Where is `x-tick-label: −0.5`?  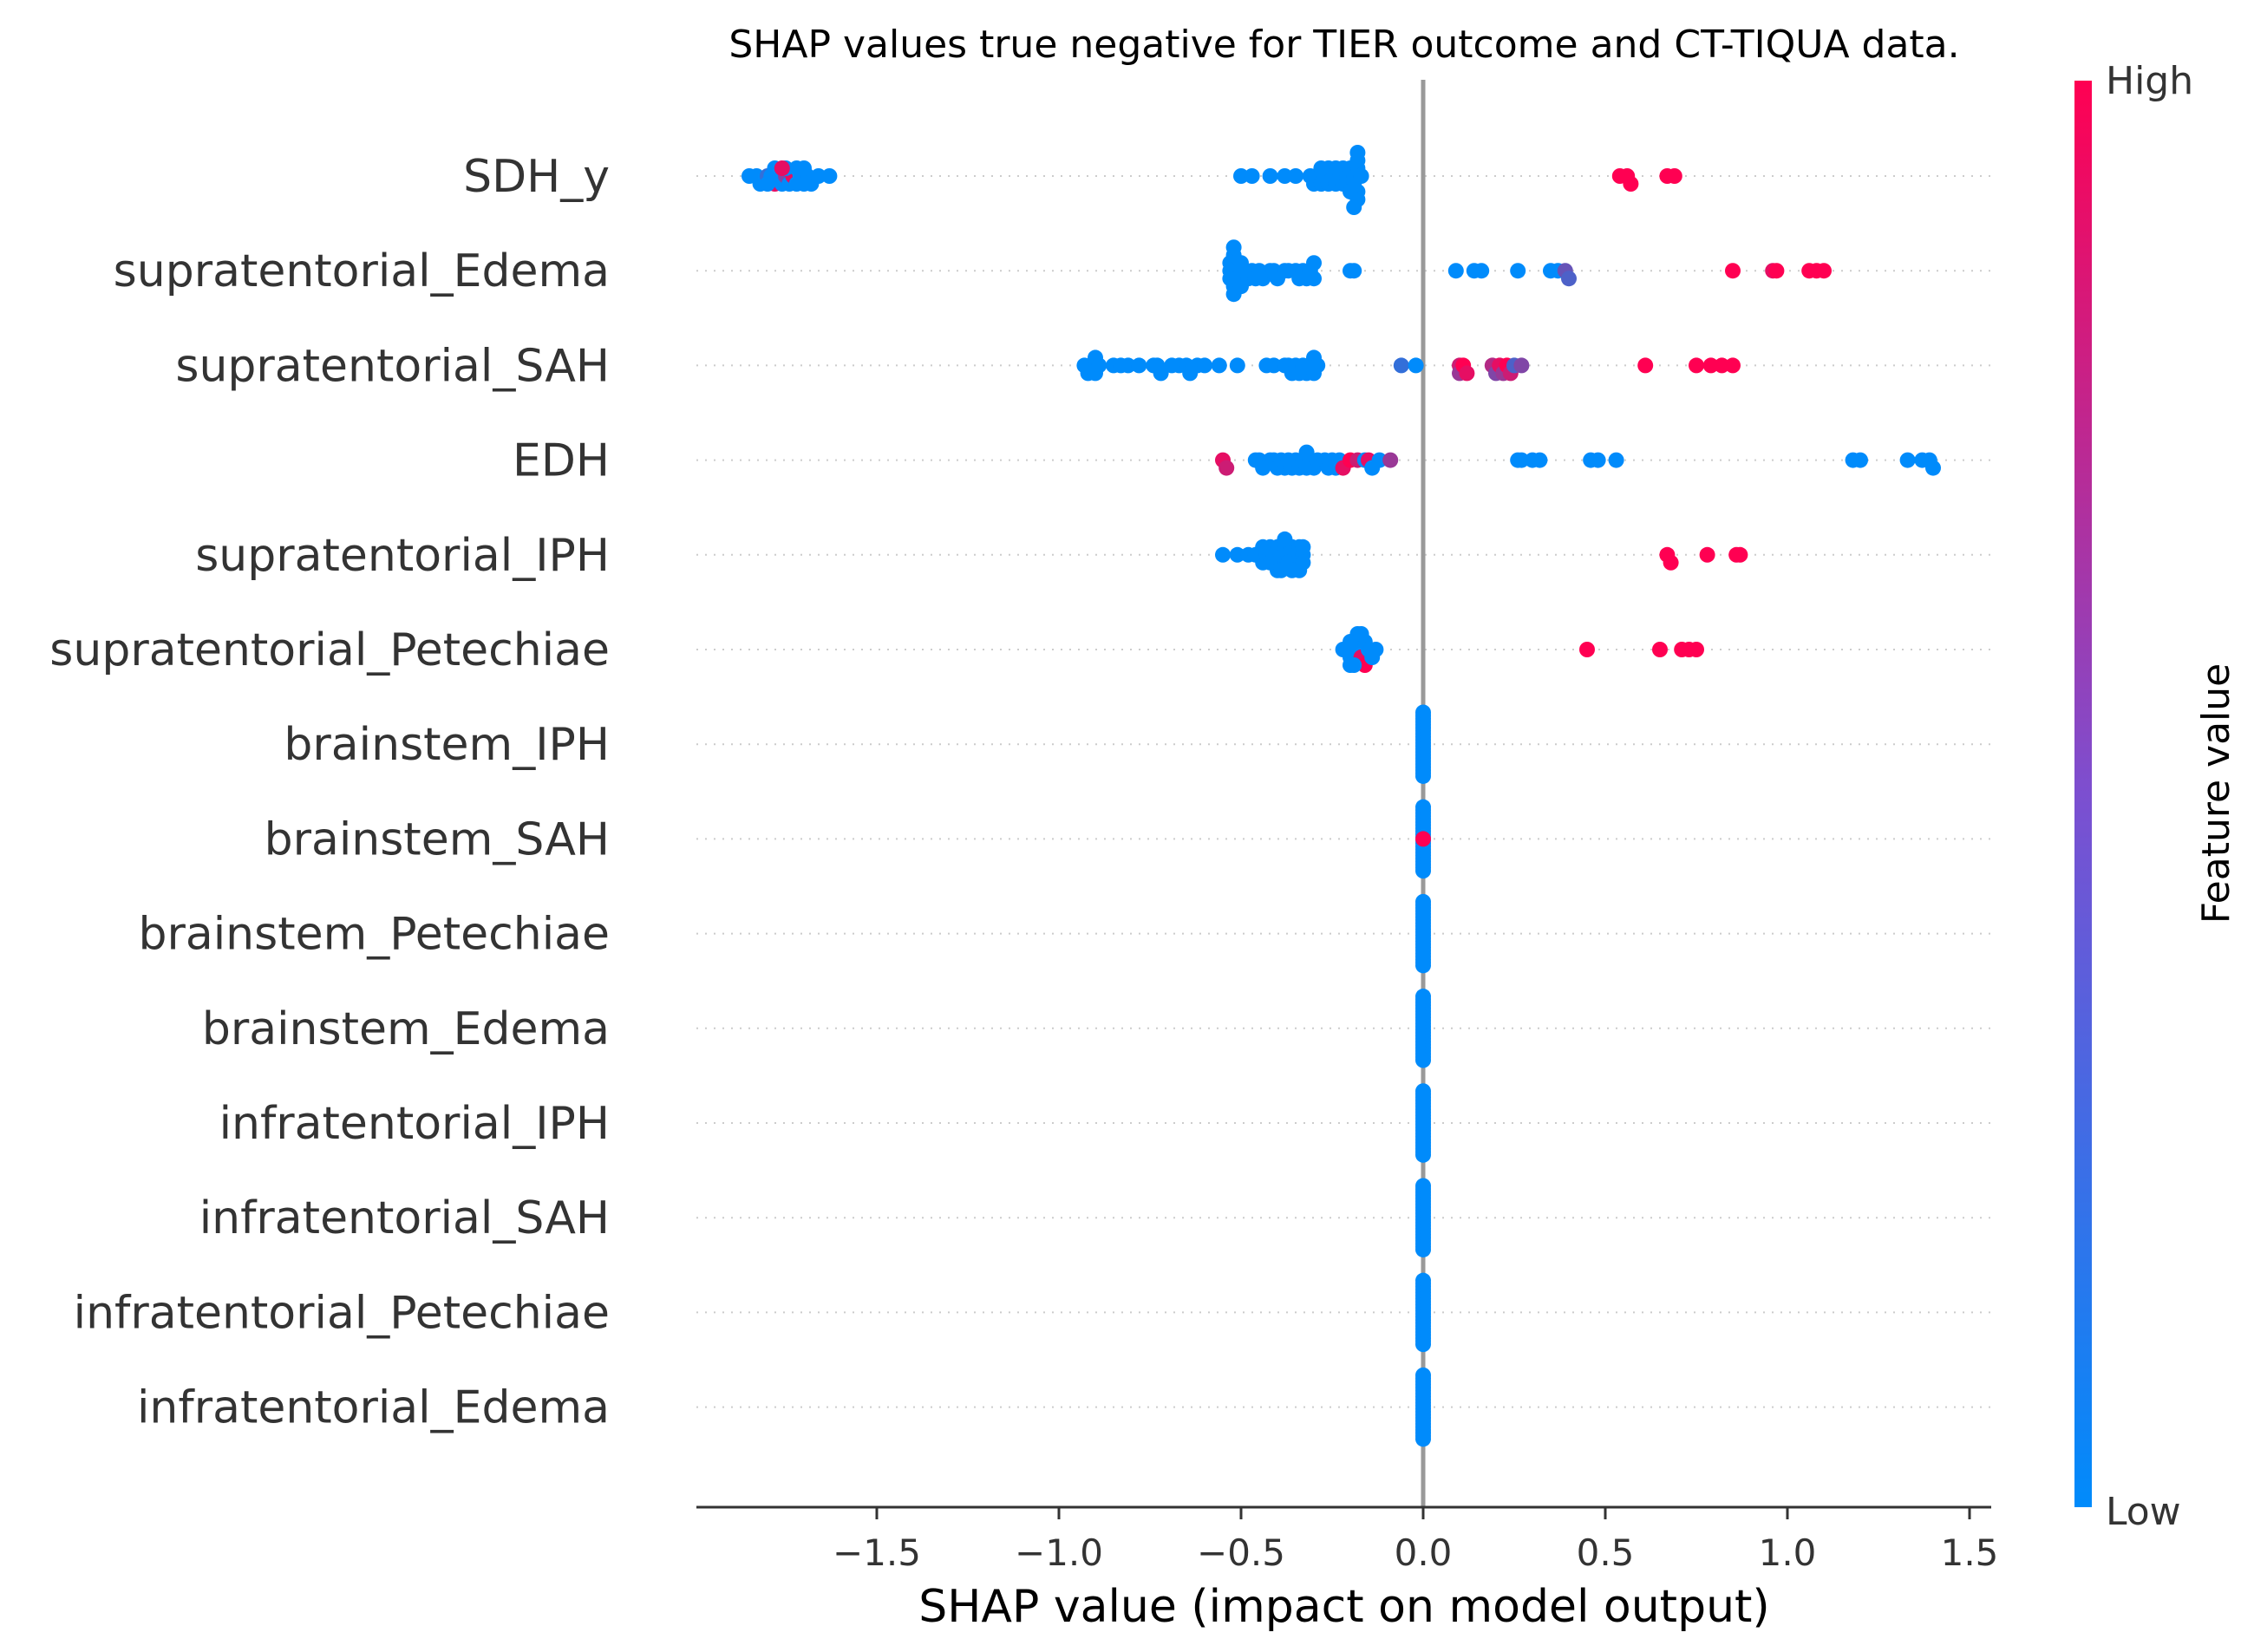 x-tick-label: −0.5 is located at coordinates (1241, 1553).